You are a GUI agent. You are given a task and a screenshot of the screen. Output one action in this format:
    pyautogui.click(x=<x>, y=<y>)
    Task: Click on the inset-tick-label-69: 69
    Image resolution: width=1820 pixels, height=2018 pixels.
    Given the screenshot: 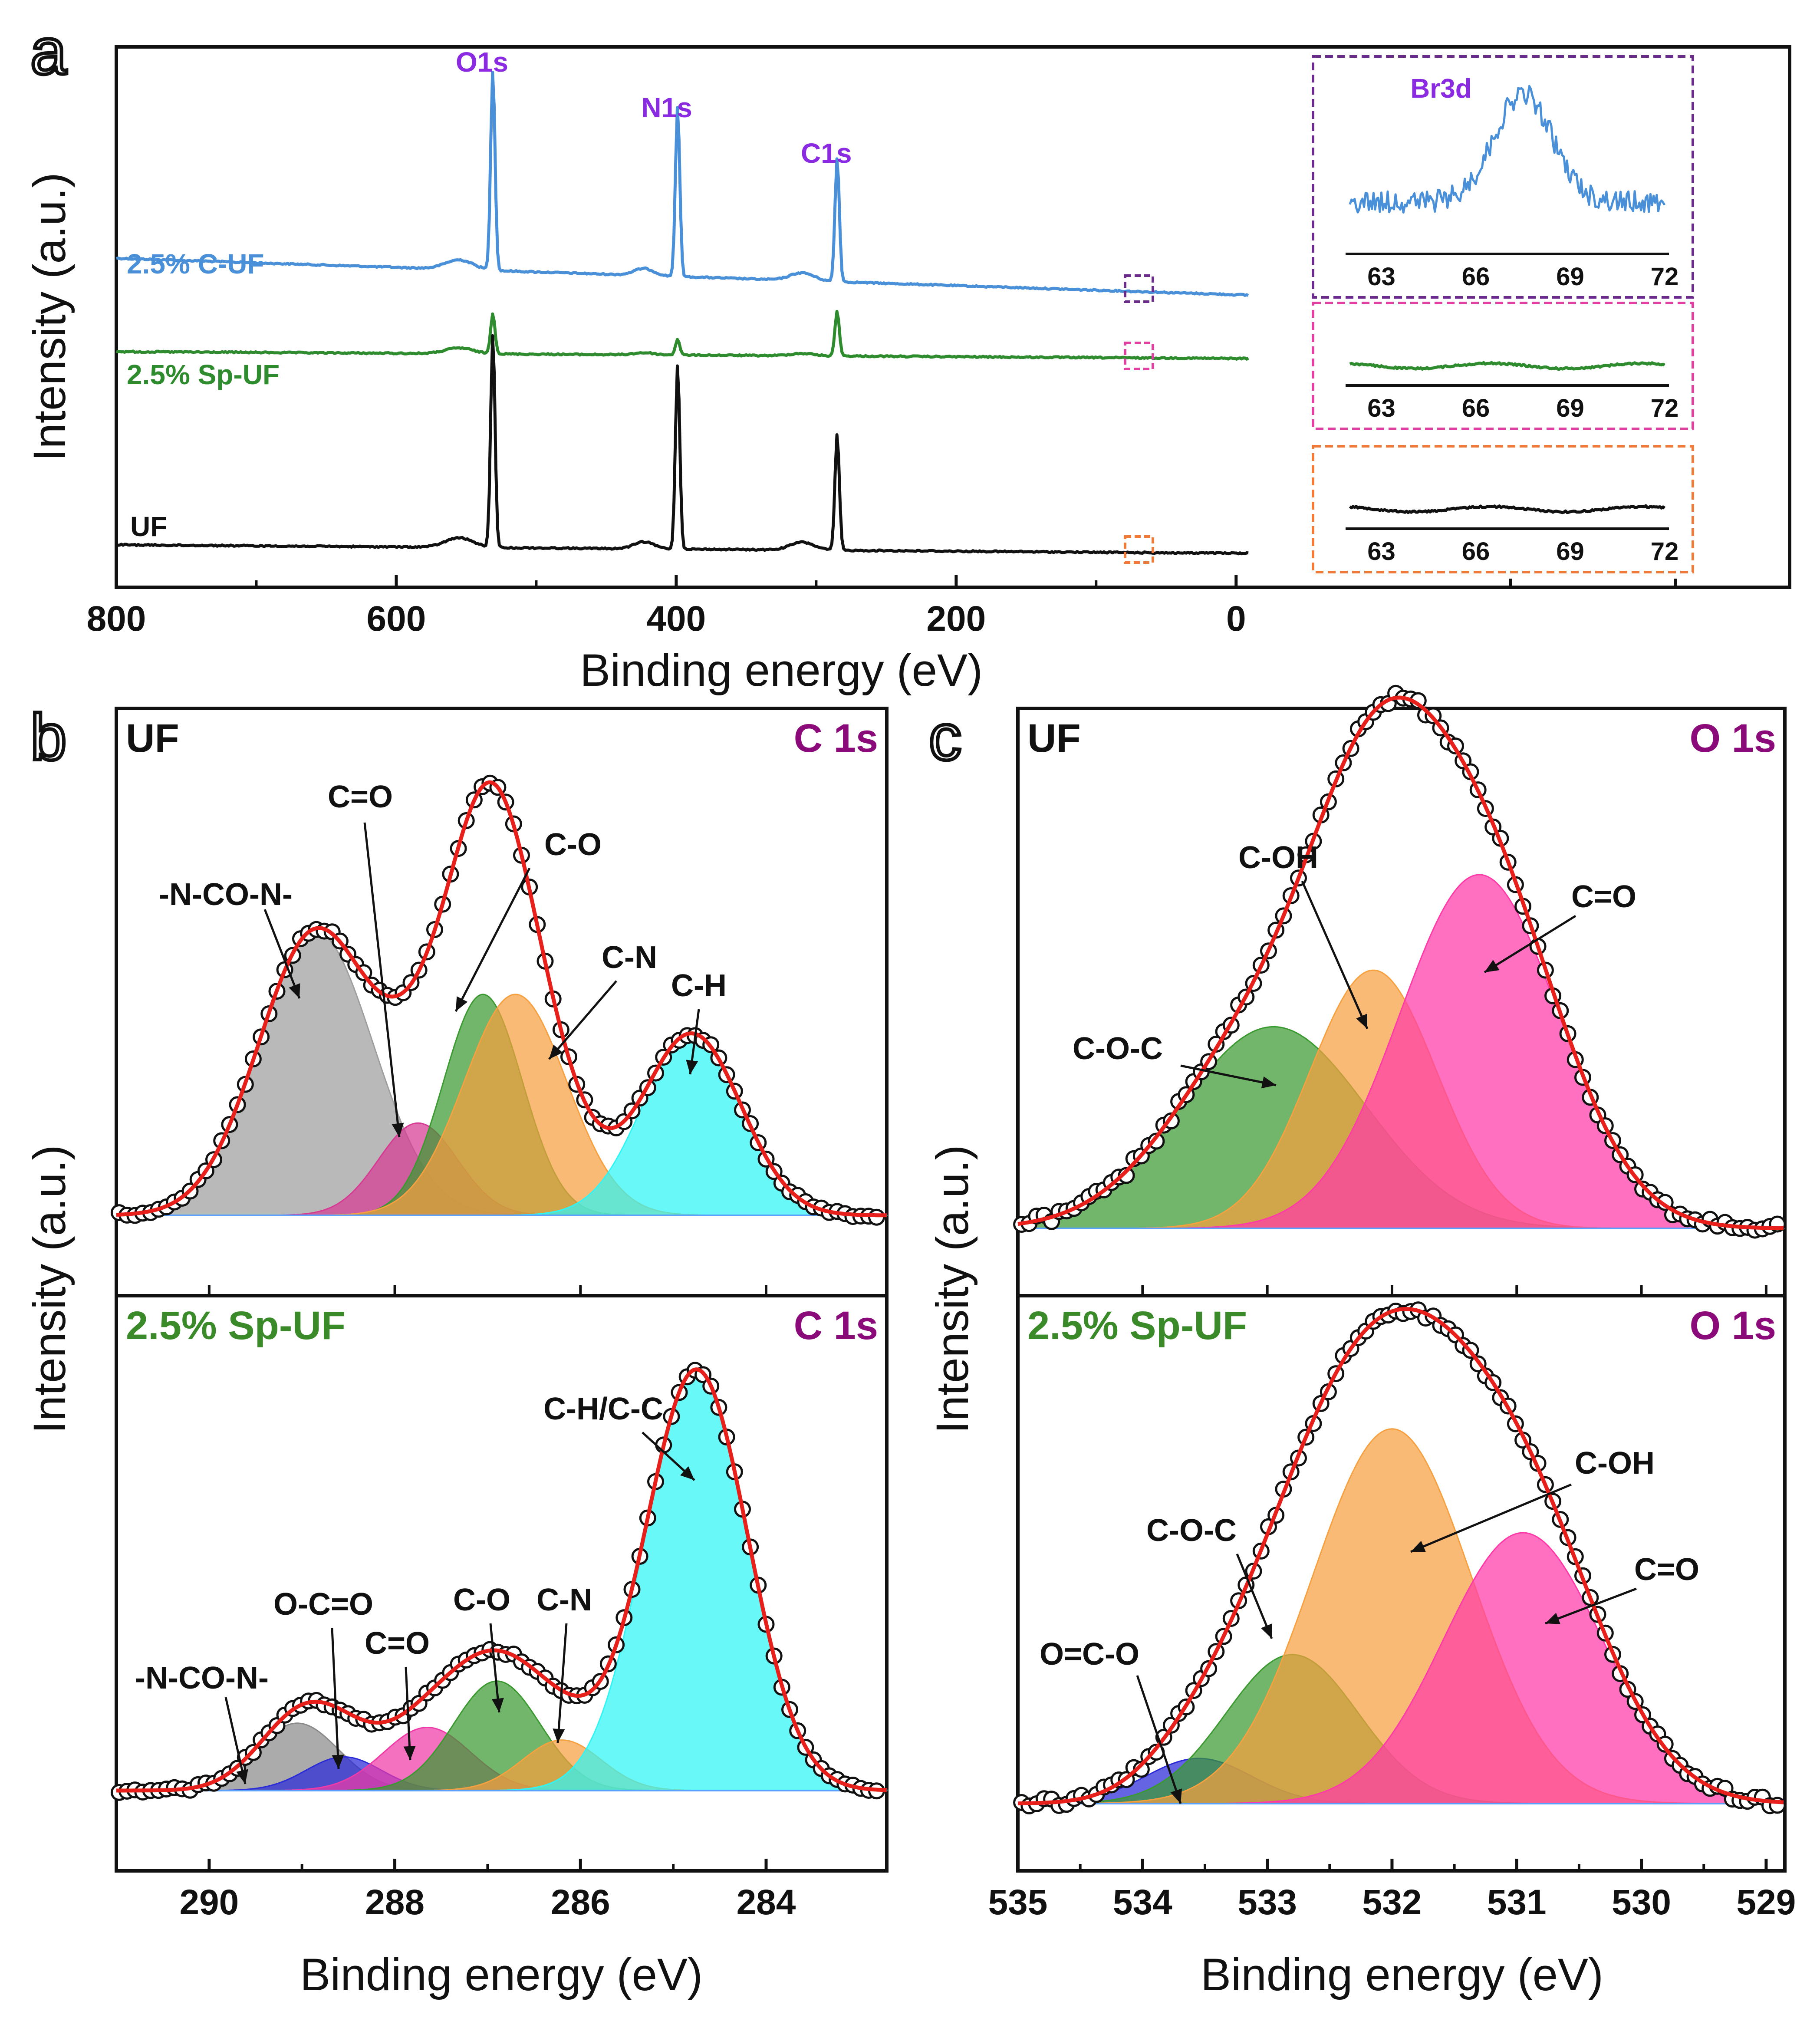 What is the action you would take?
    pyautogui.click(x=1570, y=551)
    